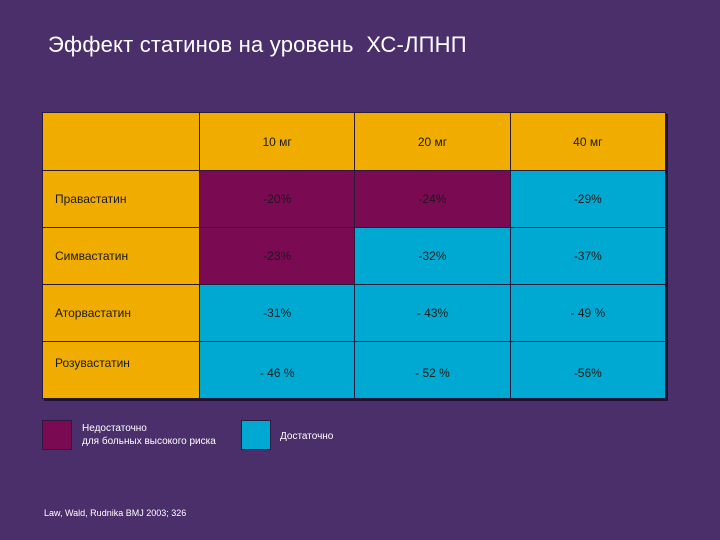  Describe the element at coordinates (121, 199) in the screenshot. I see `row-label-pravastatin: Правастатин` at that location.